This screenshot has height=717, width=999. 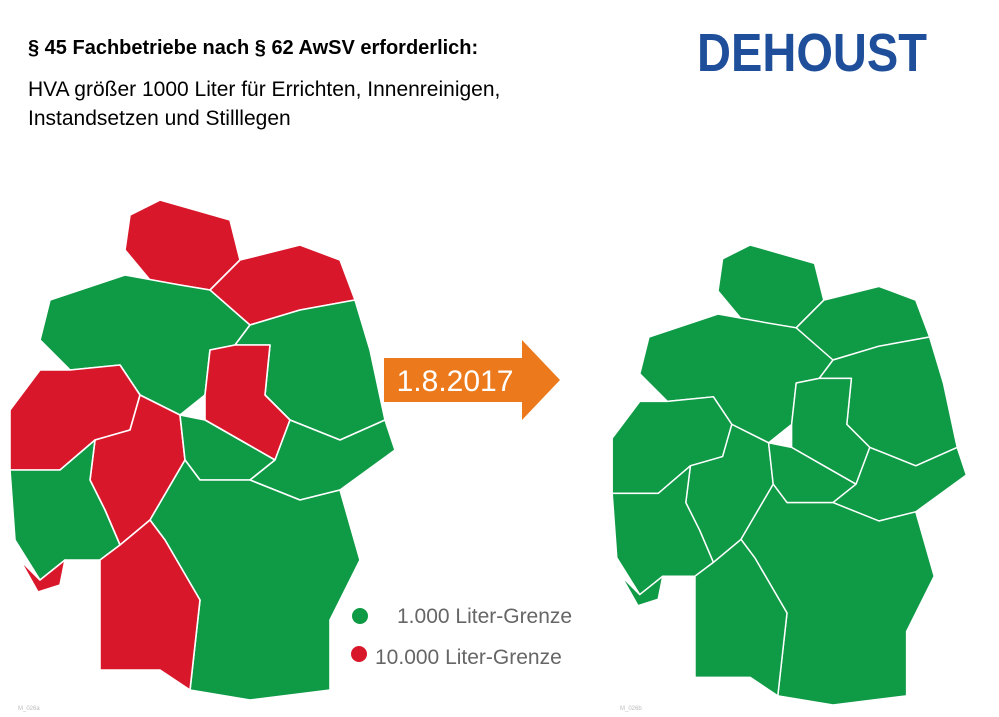 What do you see at coordinates (468, 657) in the screenshot?
I see `legend-label: 10.000 Liter-Grenze` at bounding box center [468, 657].